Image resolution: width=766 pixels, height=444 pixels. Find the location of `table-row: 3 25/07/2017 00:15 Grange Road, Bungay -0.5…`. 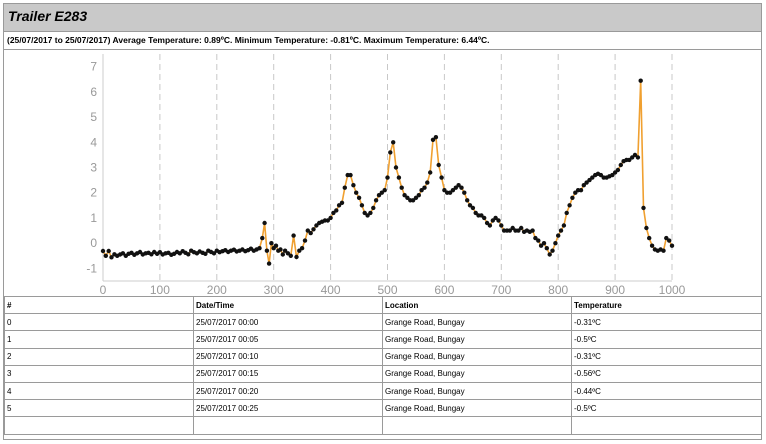

table-row: 3 25/07/2017 00:15 Grange Road, Bungay -0.5… is located at coordinates (383, 373).